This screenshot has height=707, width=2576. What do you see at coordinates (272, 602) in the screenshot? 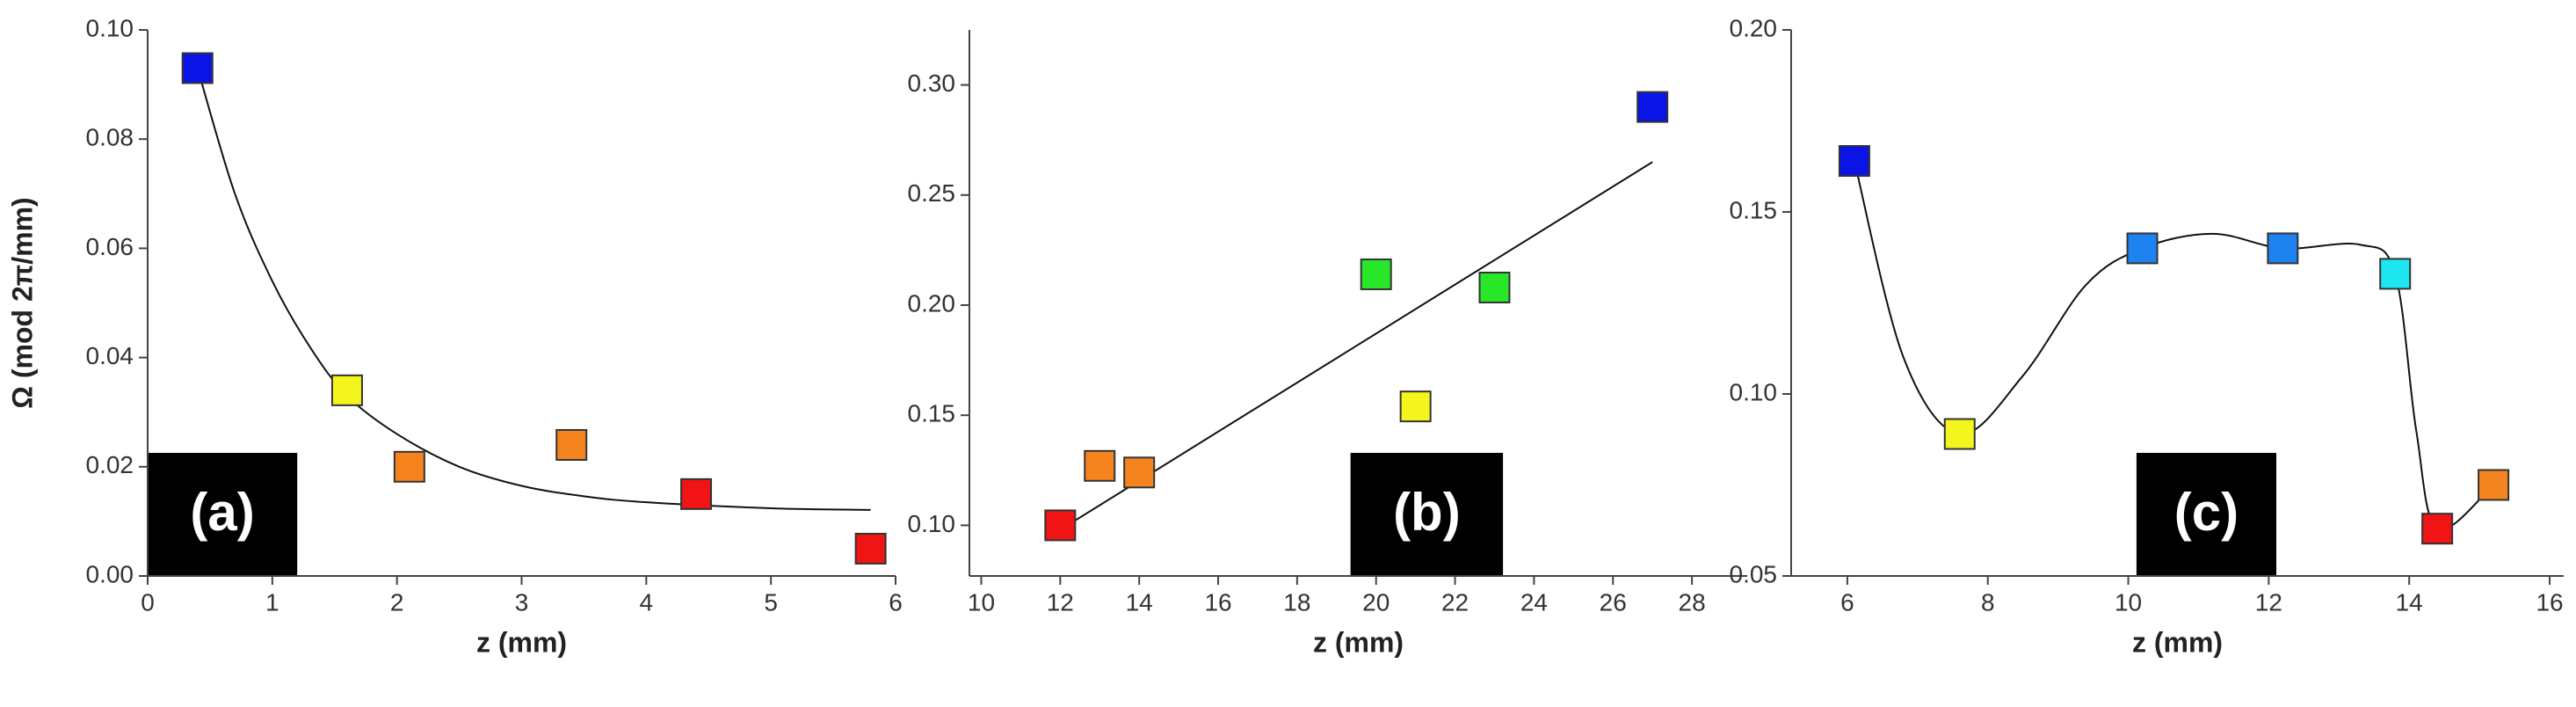
I see `x-tick-label: 1` at bounding box center [272, 602].